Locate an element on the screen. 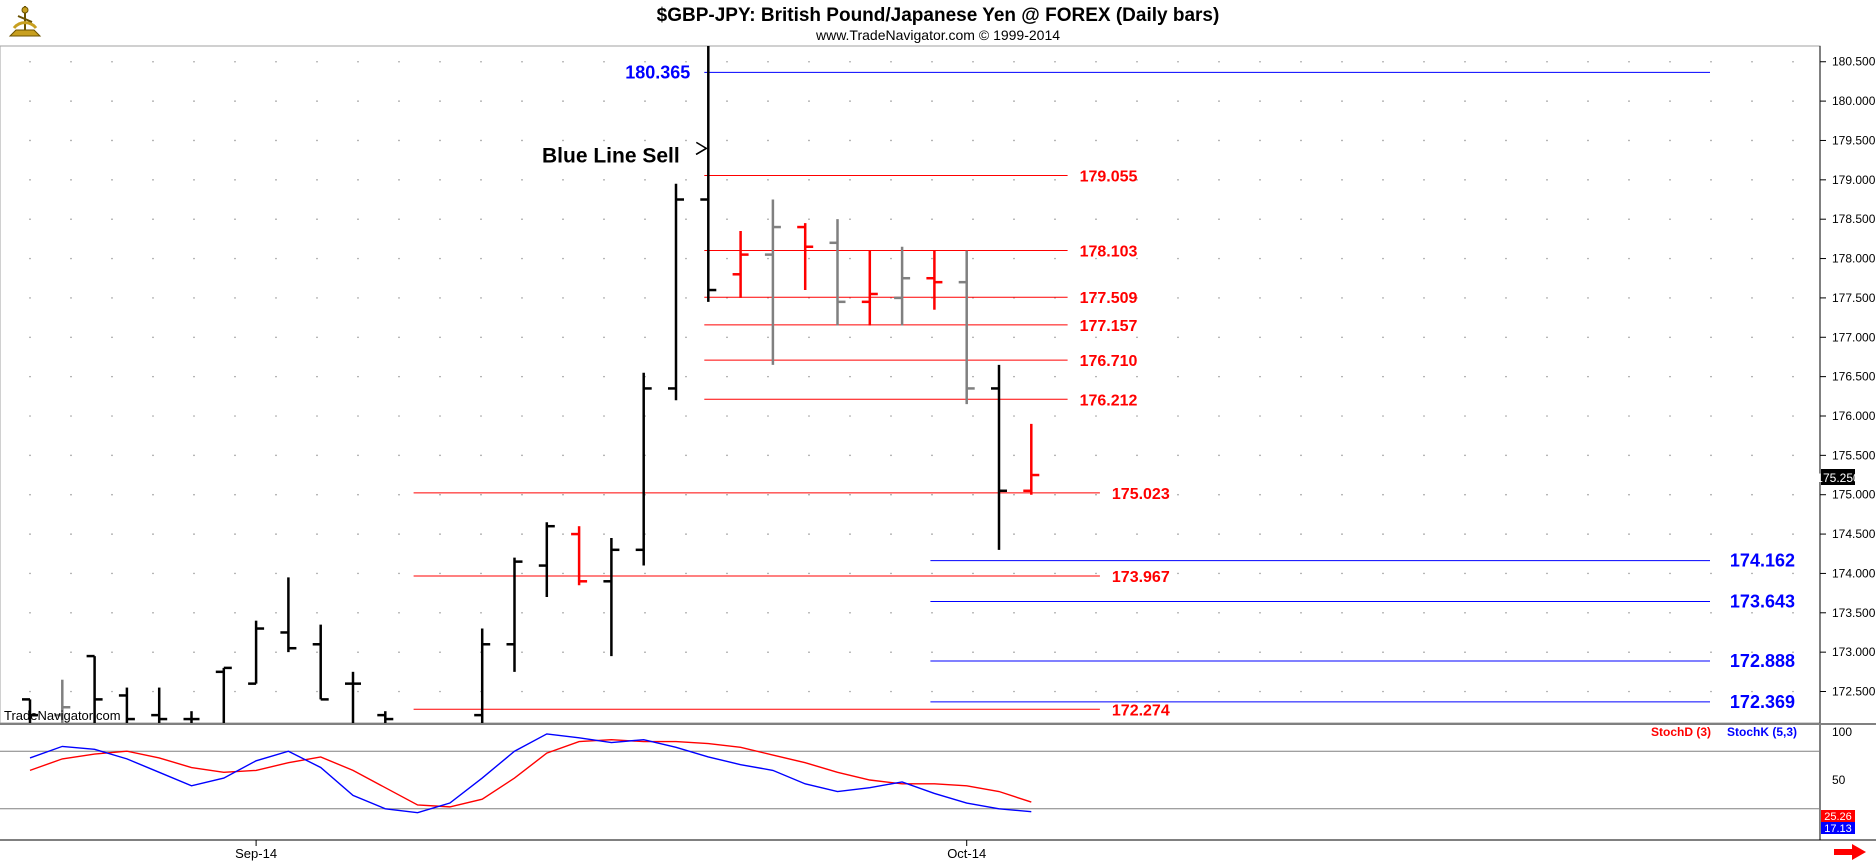  scroll-right-arrow-icon is located at coordinates (1850, 852).